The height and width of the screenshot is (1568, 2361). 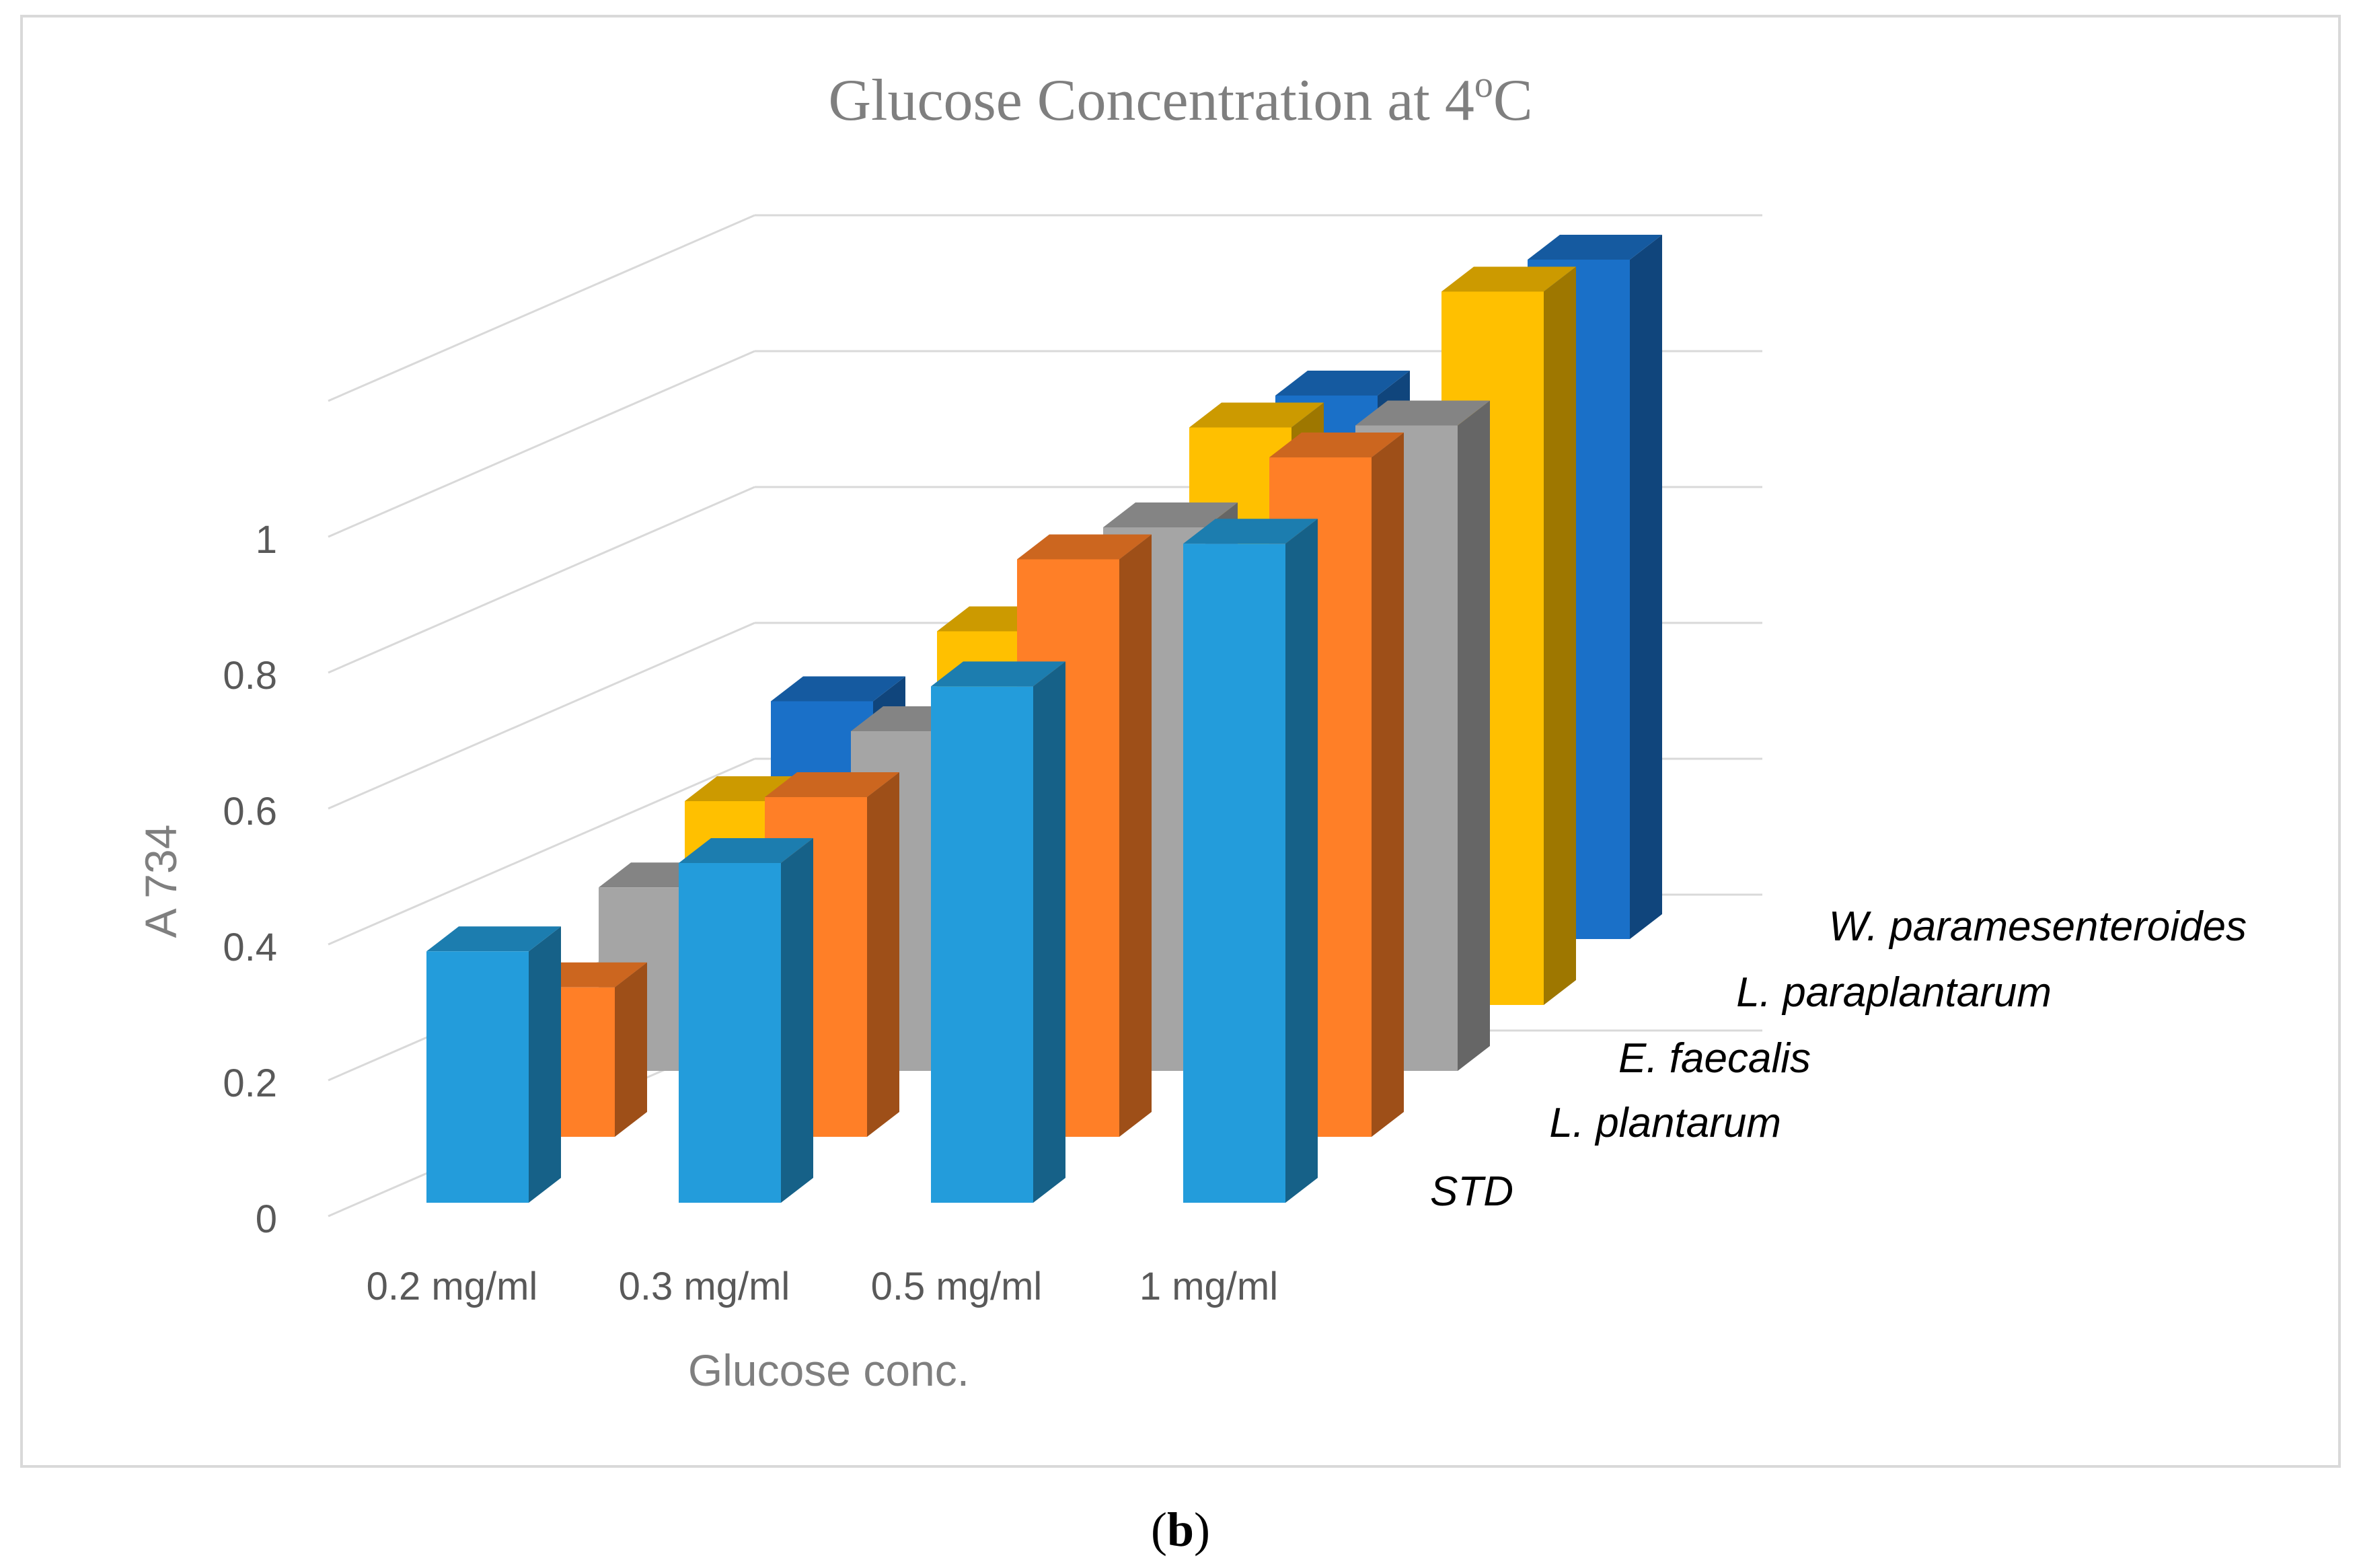 I want to click on figure-caption: (b), so click(x=1180, y=1530).